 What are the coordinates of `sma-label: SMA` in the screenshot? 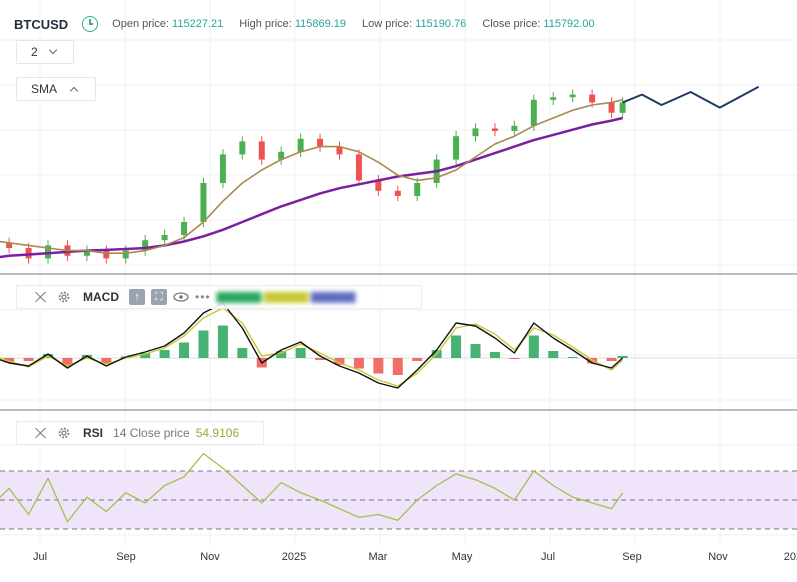 It's located at (44, 89).